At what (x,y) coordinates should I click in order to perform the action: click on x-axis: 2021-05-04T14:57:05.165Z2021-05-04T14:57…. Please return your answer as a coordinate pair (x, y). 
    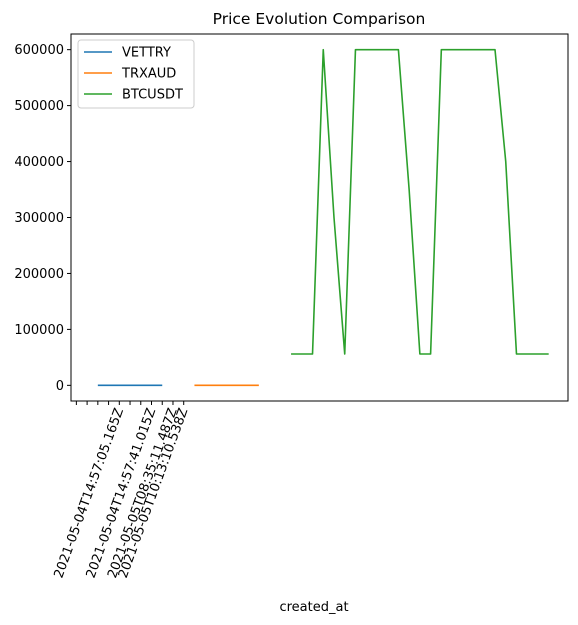
    Looking at the image, I should click on (121, 490).